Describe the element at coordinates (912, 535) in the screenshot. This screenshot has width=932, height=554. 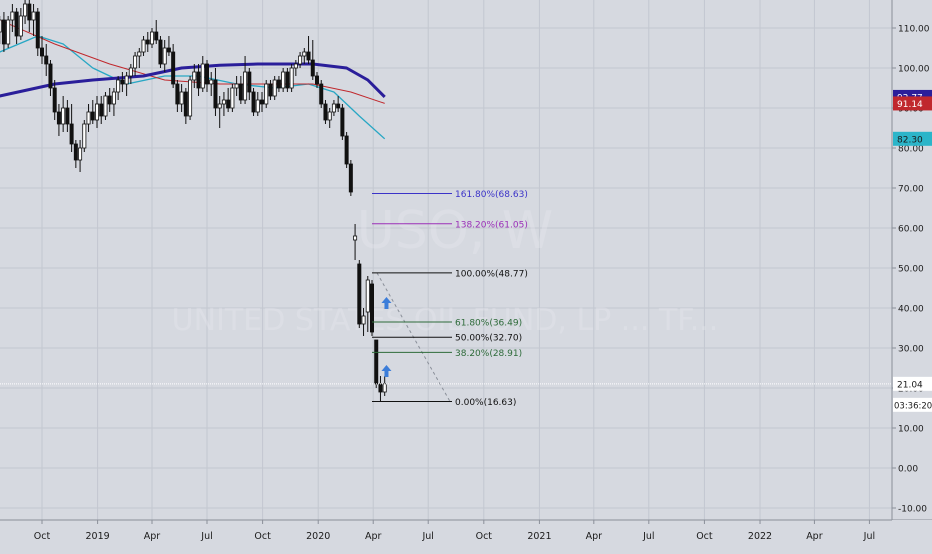
I see `axis-corner` at that location.